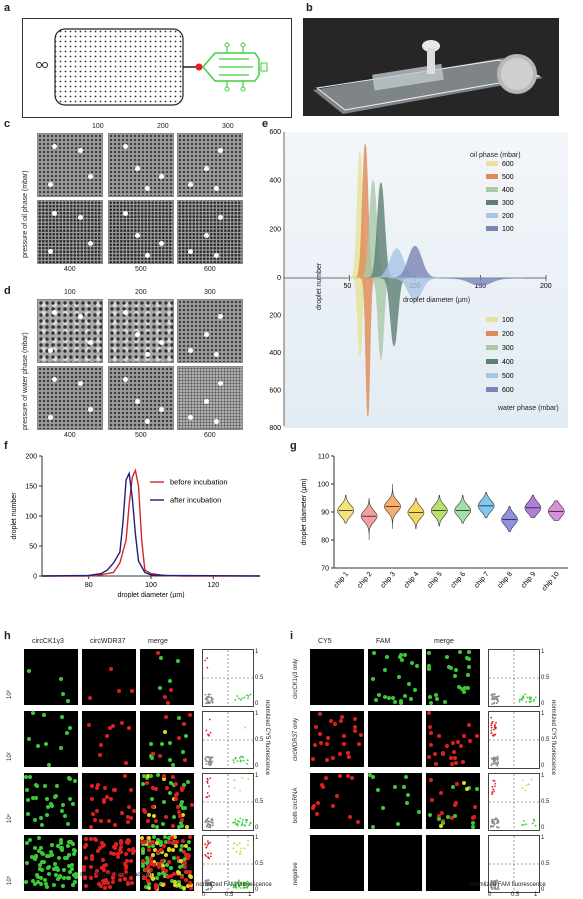  I want to click on d-label-200: 200, so click(141, 292).